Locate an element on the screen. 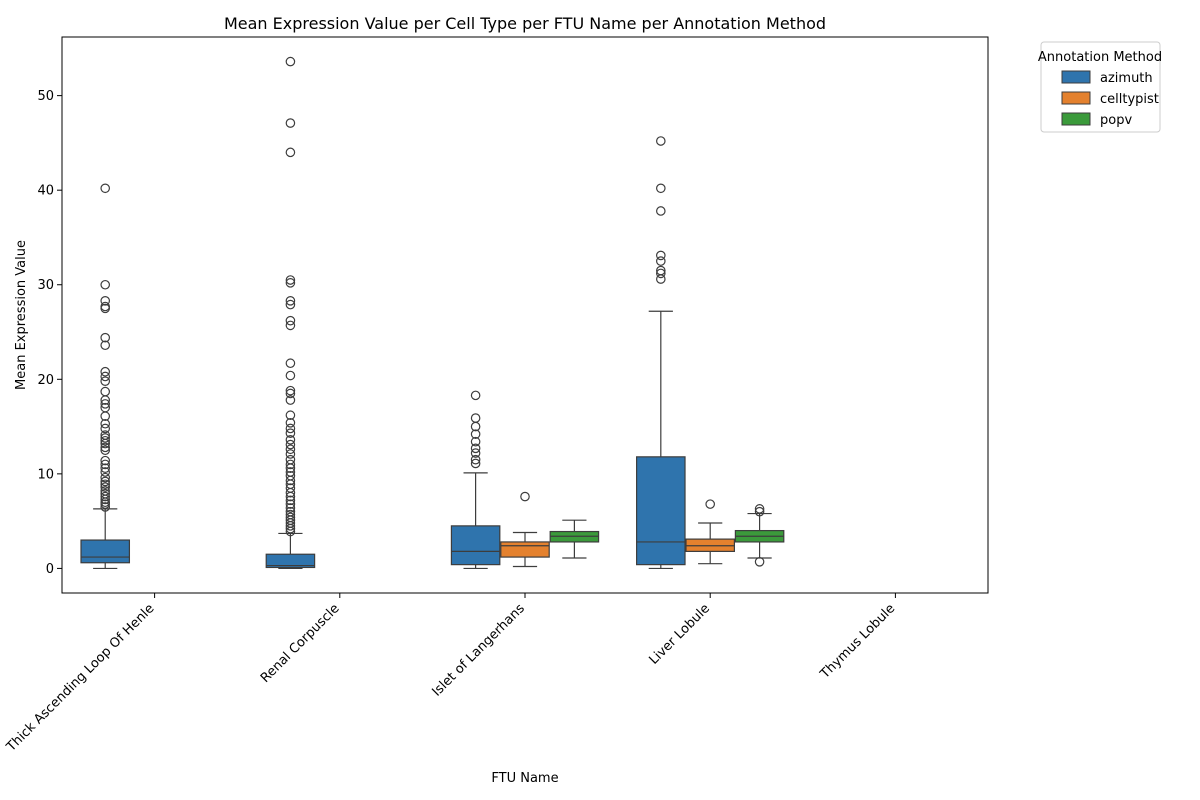 This screenshot has width=1200, height=800. legend-label-azimuth: azimuth is located at coordinates (1126, 78).